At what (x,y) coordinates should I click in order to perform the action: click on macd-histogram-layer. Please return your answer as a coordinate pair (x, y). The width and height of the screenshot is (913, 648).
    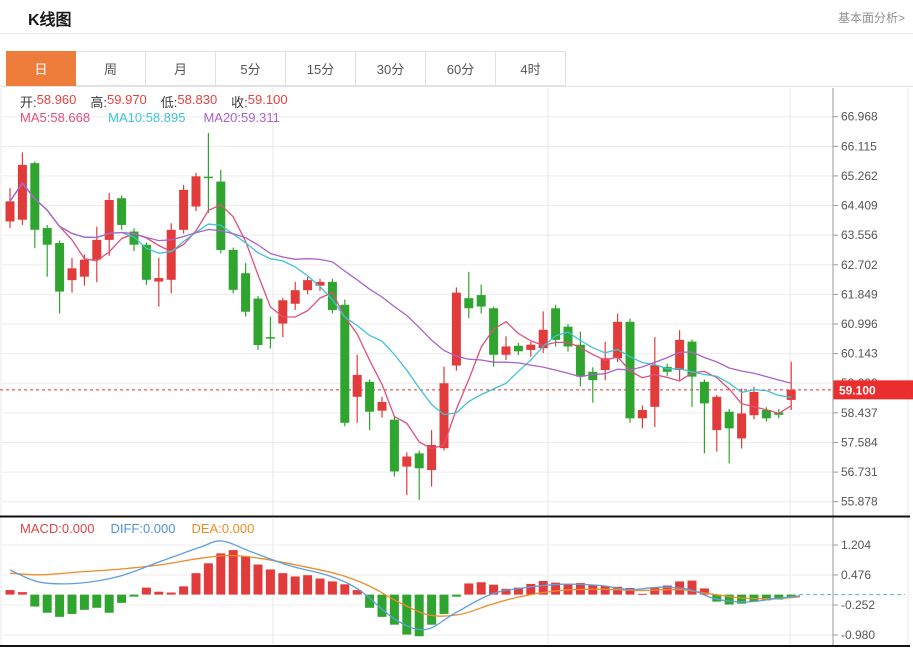
    Looking at the image, I should click on (400, 593).